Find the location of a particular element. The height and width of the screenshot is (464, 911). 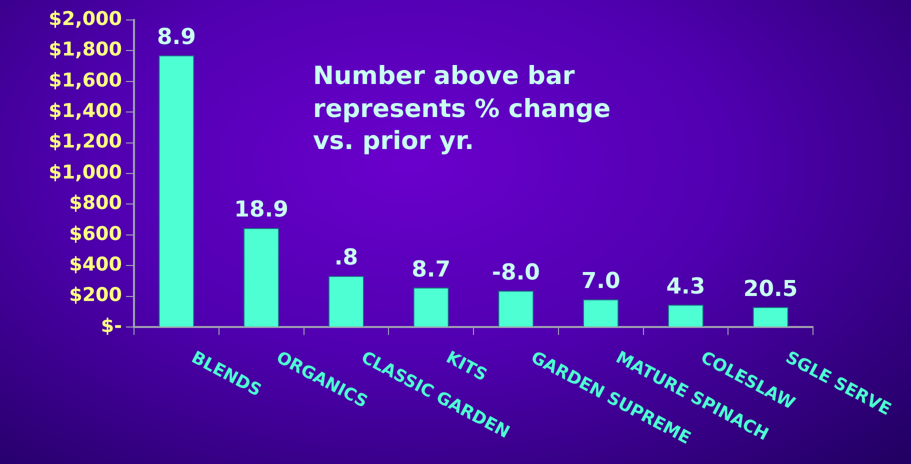

annotation: 8.7 is located at coordinates (431, 269).